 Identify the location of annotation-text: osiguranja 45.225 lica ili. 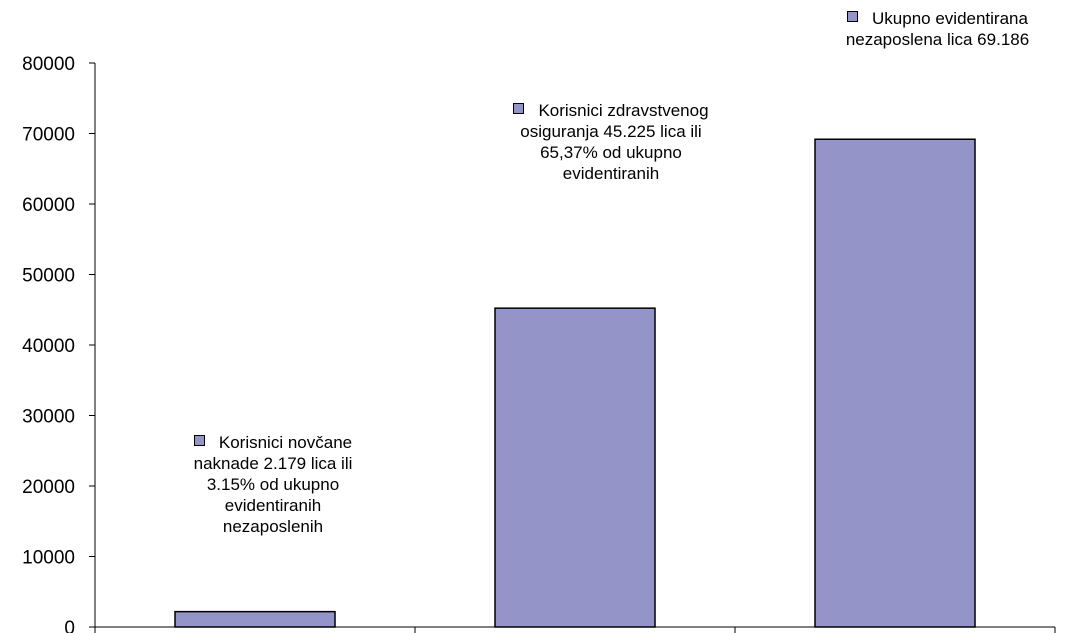
(611, 131).